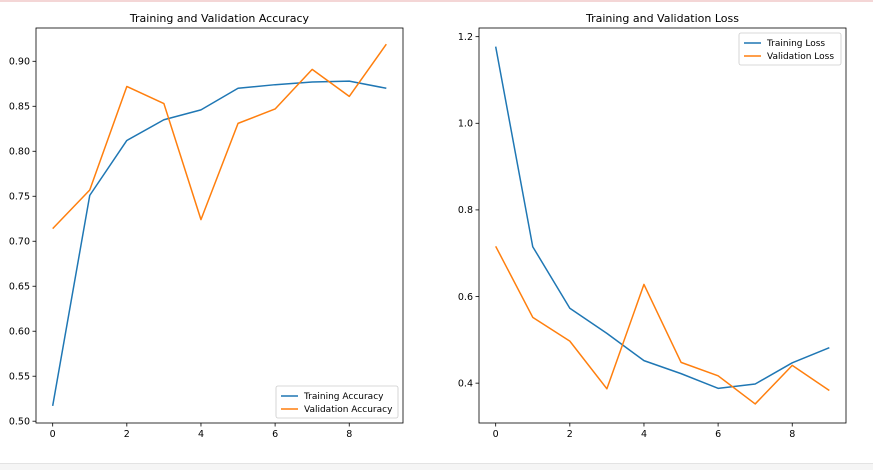 This screenshot has width=873, height=470. I want to click on y-tick-label: 0.8, so click(465, 210).